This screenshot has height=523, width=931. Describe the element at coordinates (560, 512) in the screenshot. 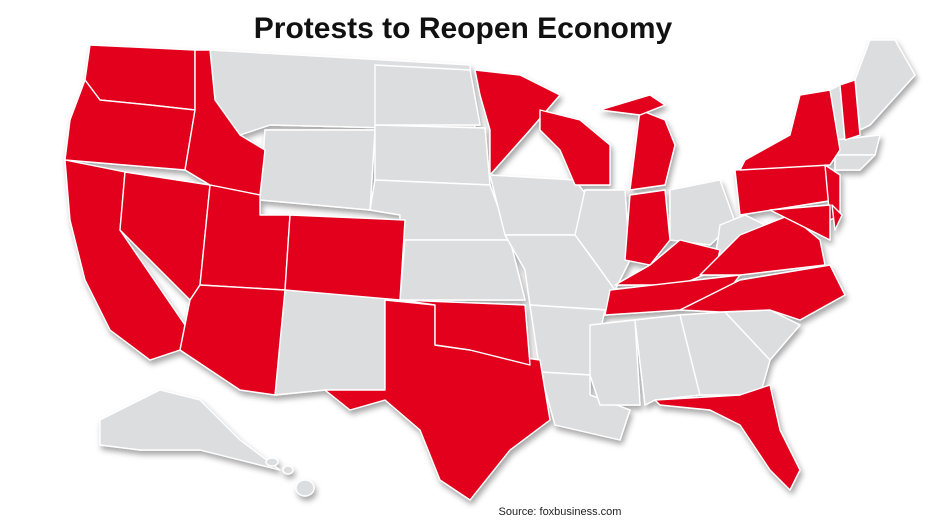

I see `source-note: Source: foxbusiness.com` at that location.